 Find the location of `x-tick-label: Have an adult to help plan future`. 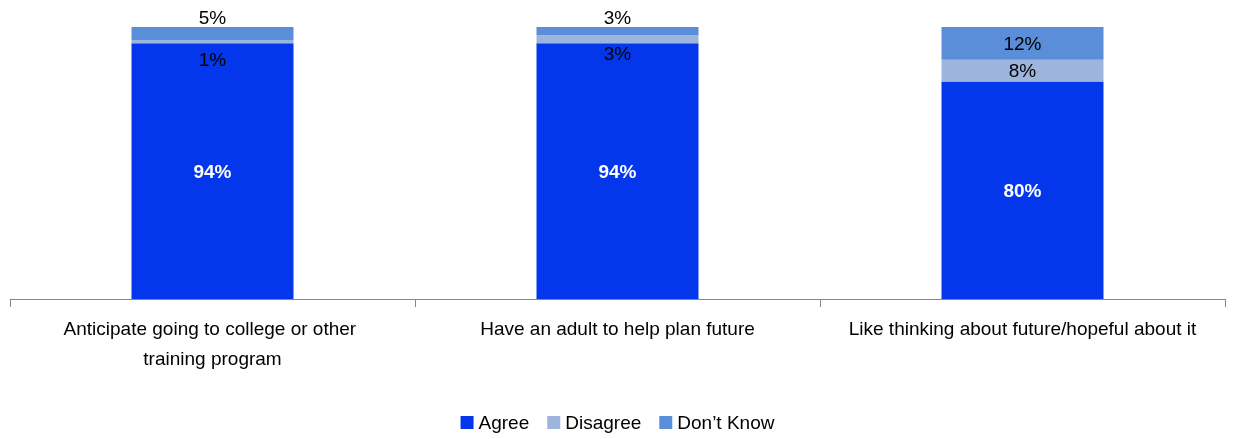

x-tick-label: Have an adult to help plan future is located at coordinates (617, 328).